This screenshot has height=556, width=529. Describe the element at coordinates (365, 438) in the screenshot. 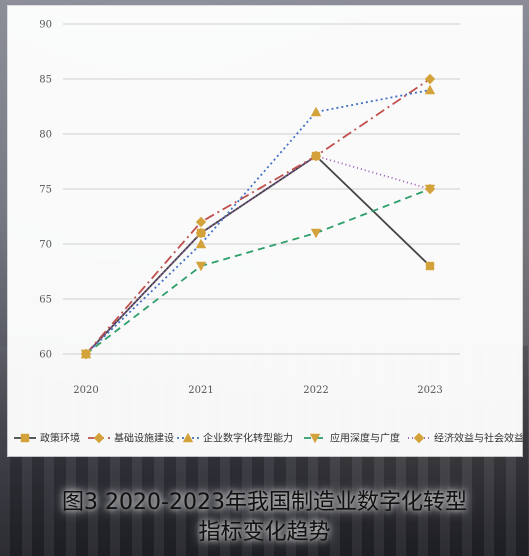

I see `legend-label: 应用深度与广度` at that location.